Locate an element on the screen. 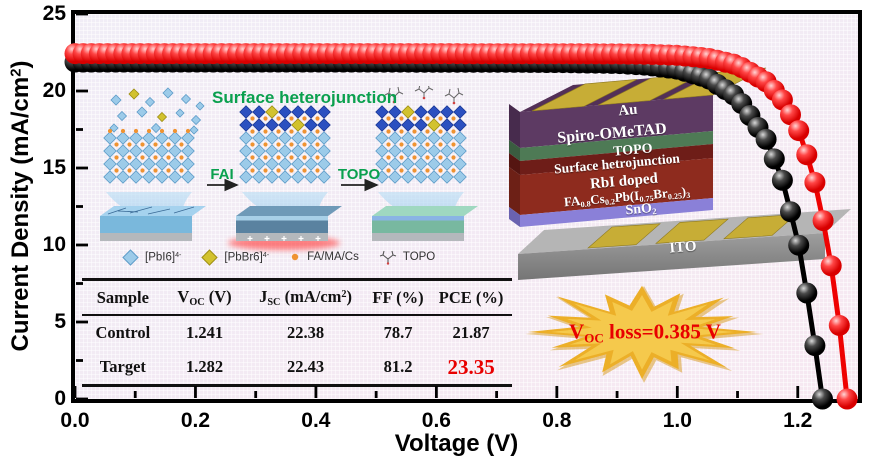 The height and width of the screenshot is (466, 870). inset-legend: [PbI6]4- [PbBr6]4- FA/MA/Cs TOPO is located at coordinates (278, 257).